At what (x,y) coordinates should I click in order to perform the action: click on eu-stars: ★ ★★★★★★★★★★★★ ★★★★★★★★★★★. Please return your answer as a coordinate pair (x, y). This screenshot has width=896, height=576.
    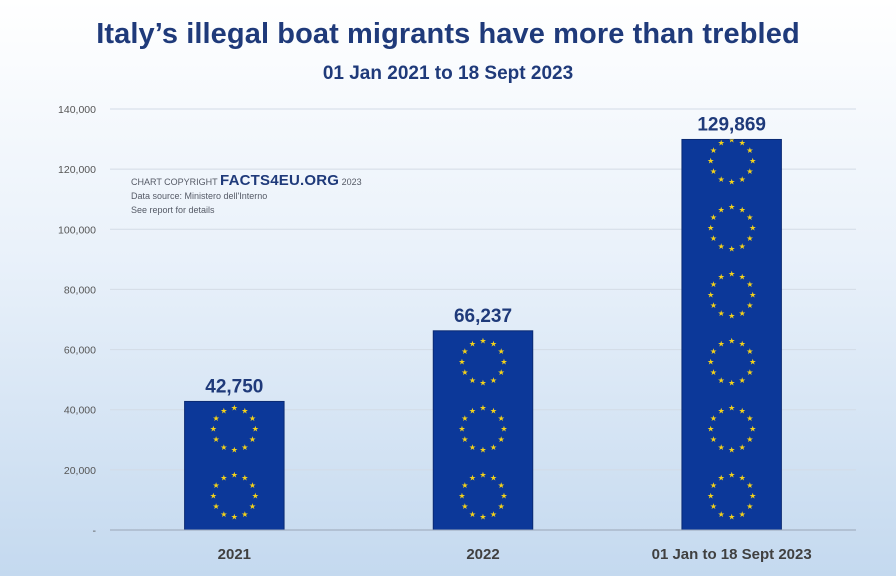
    Looking at the image, I should click on (234, 463).